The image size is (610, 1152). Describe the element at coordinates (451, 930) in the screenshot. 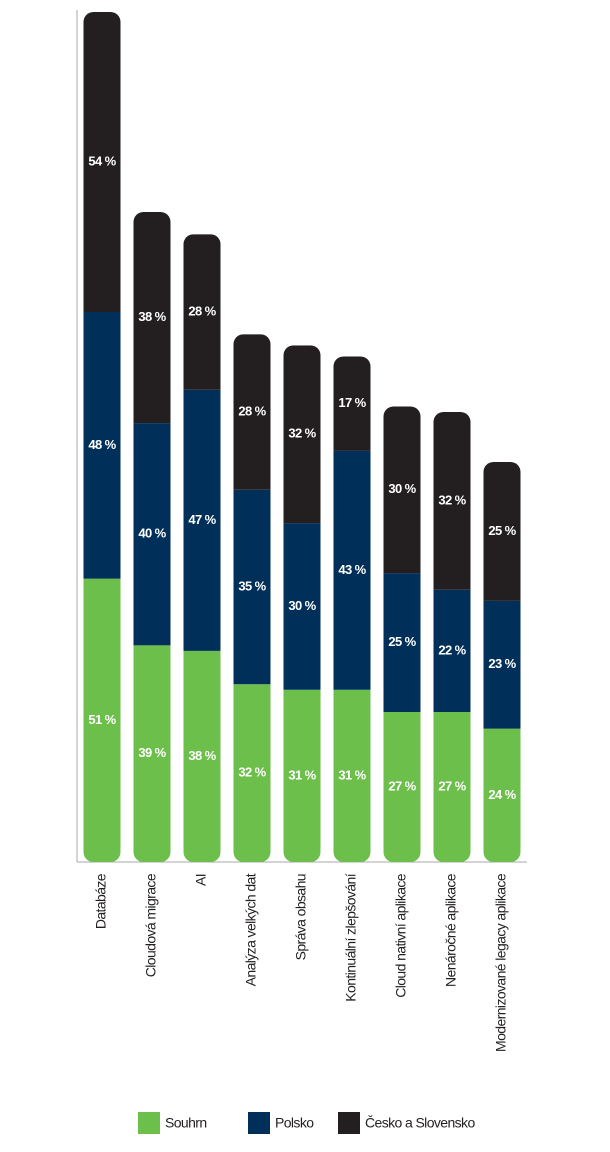

I see `x-tick-label: Nenáročné aplikace` at that location.